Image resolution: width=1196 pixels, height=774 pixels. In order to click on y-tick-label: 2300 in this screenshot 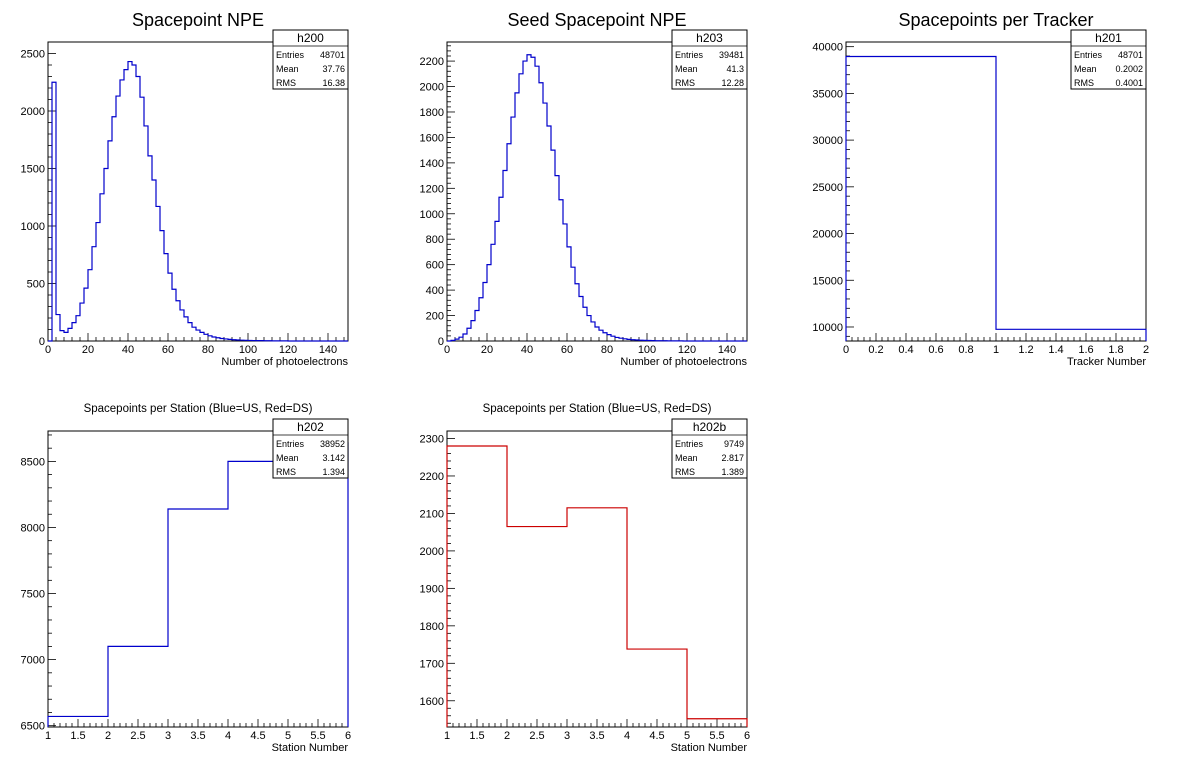, I will do `click(432, 439)`.